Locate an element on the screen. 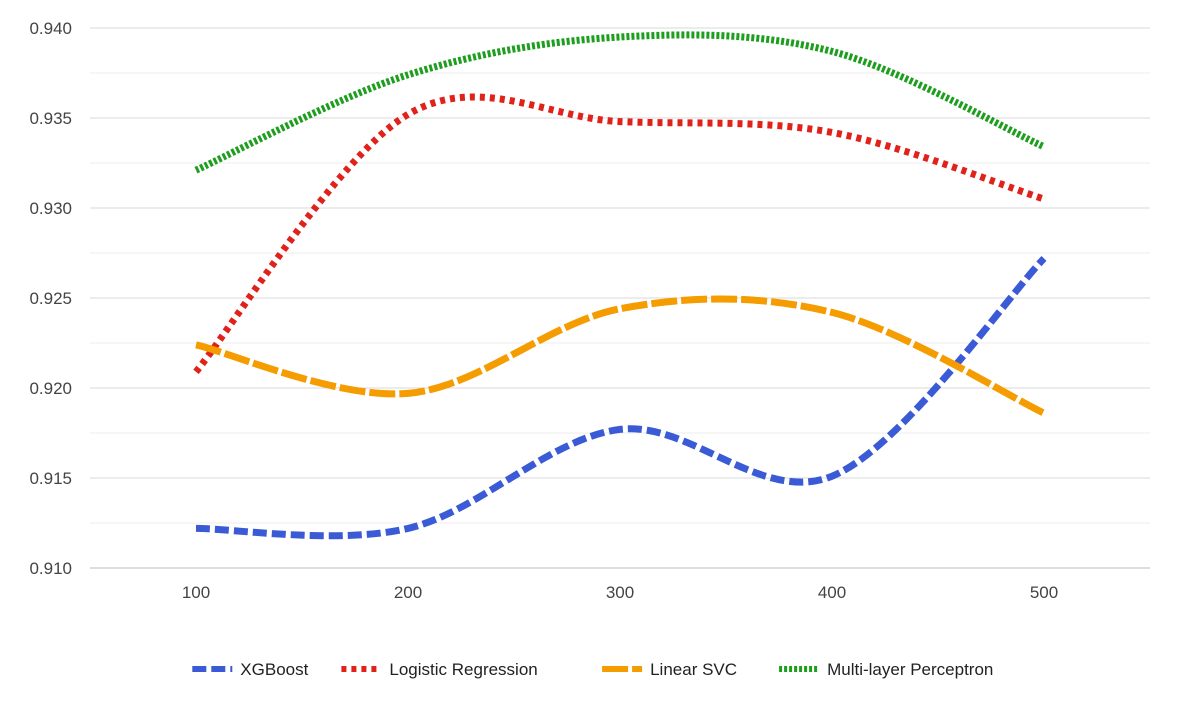  x-tick-label: 100 is located at coordinates (196, 592).